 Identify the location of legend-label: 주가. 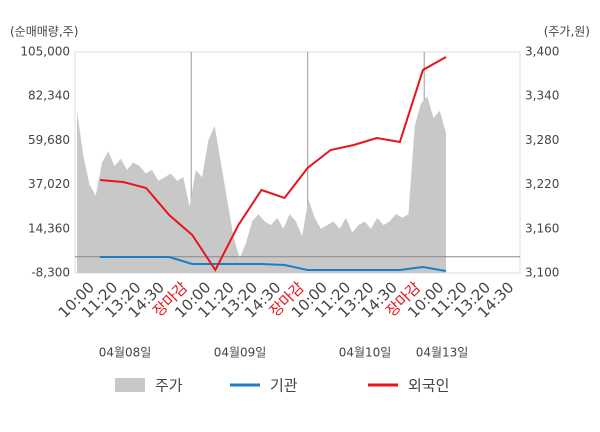
(169, 386).